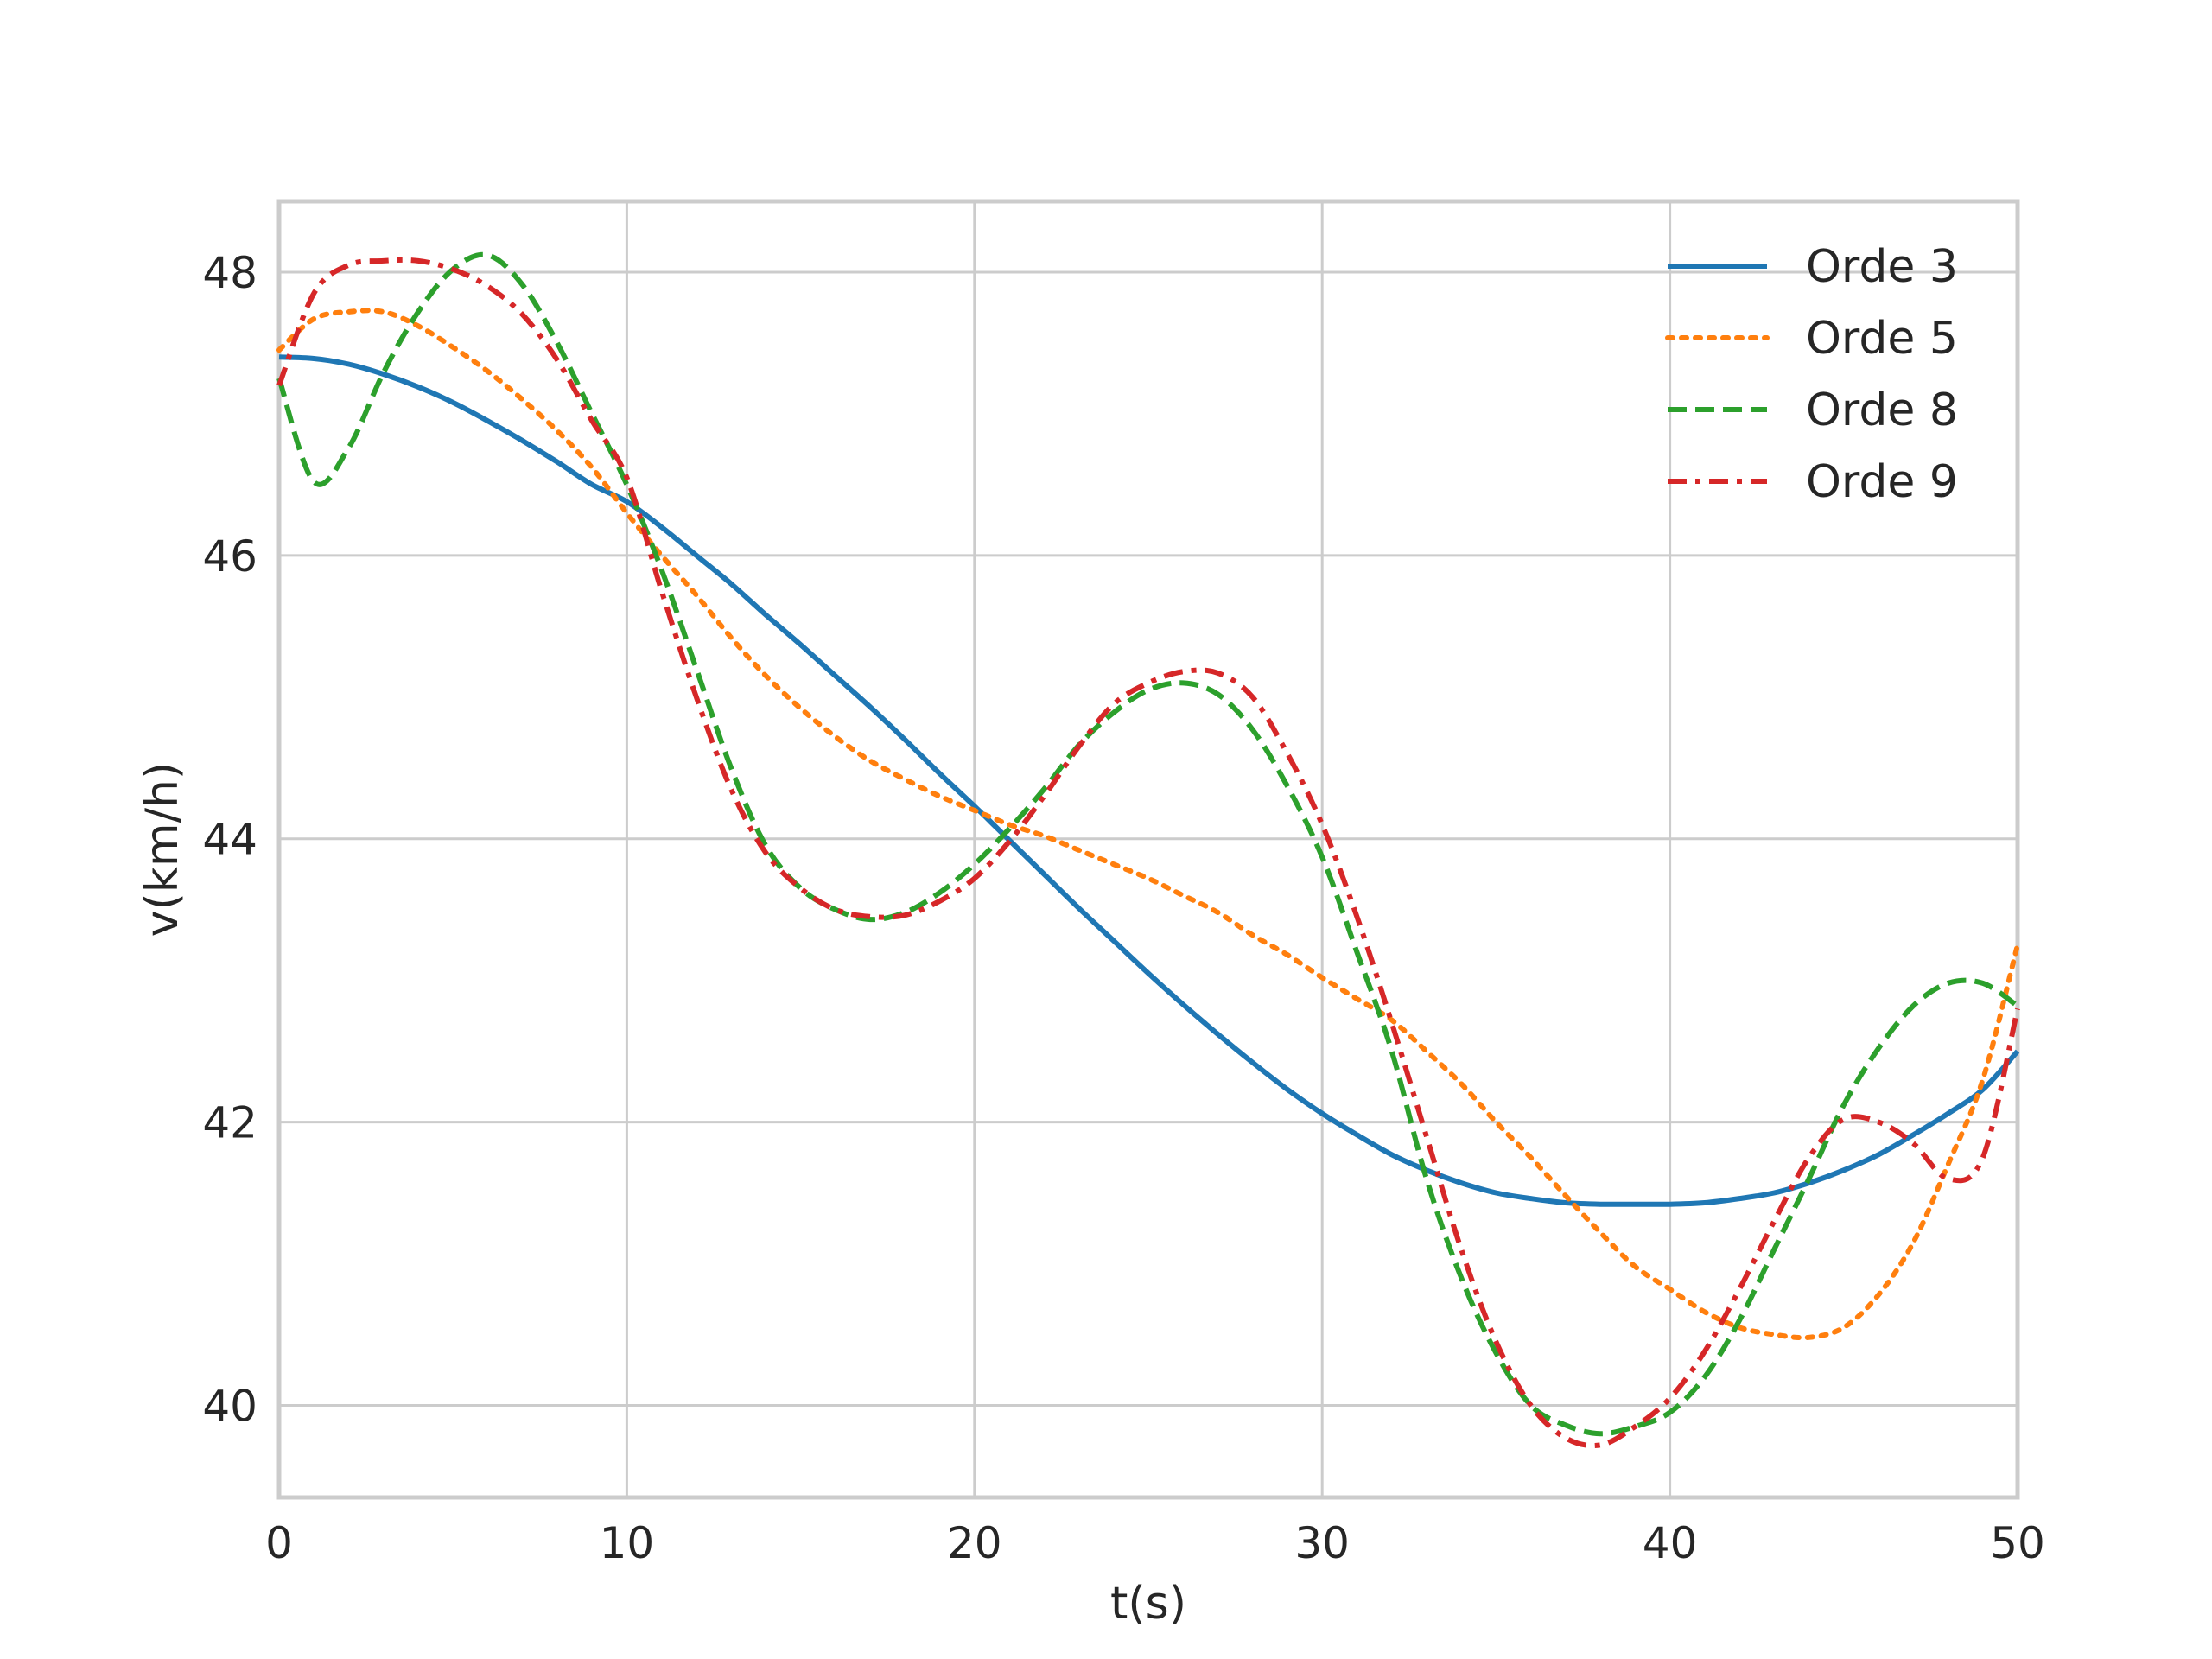  What do you see at coordinates (1882, 339) in the screenshot?
I see `legend-label: Orde 5` at bounding box center [1882, 339].